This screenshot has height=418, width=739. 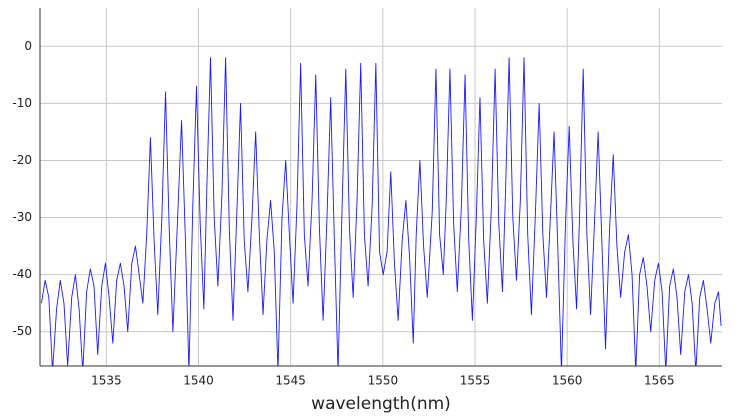 I want to click on x-tick-label: 1540, so click(x=198, y=381).